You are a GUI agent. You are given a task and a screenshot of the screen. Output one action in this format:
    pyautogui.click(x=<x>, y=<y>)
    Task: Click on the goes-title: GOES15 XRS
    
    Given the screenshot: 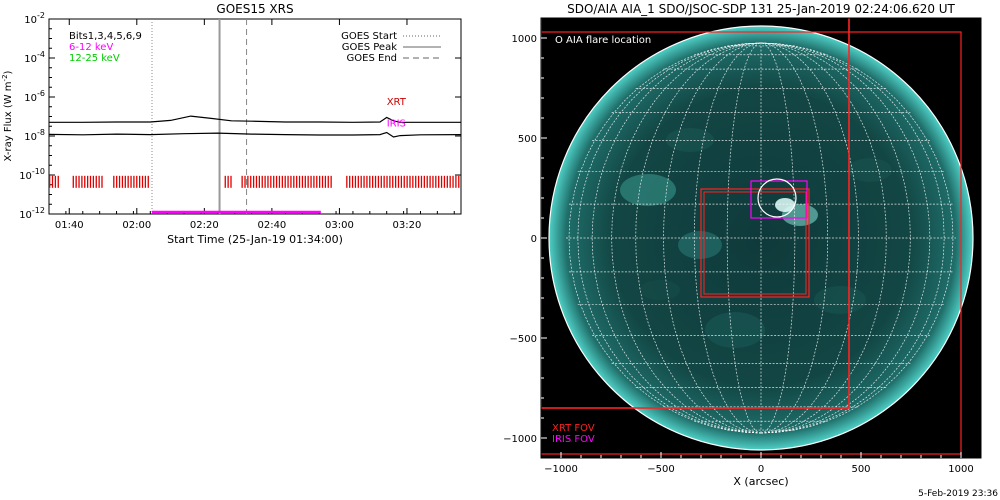 What is the action you would take?
    pyautogui.click(x=254, y=9)
    